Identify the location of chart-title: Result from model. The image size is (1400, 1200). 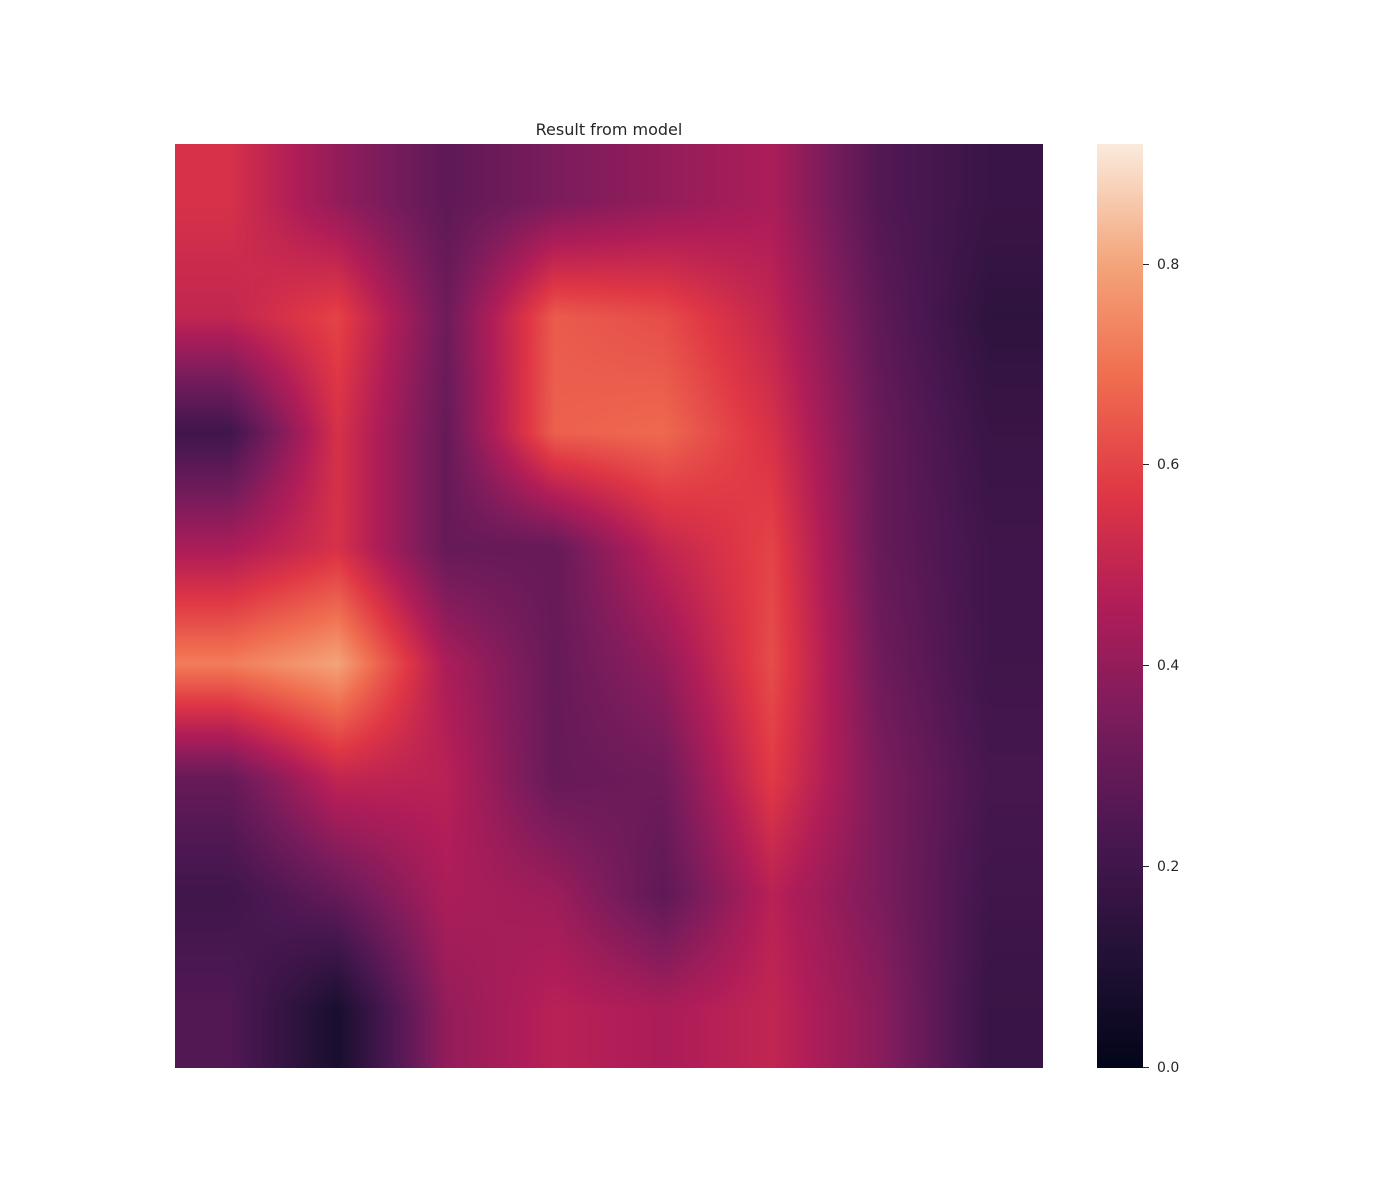
(609, 130).